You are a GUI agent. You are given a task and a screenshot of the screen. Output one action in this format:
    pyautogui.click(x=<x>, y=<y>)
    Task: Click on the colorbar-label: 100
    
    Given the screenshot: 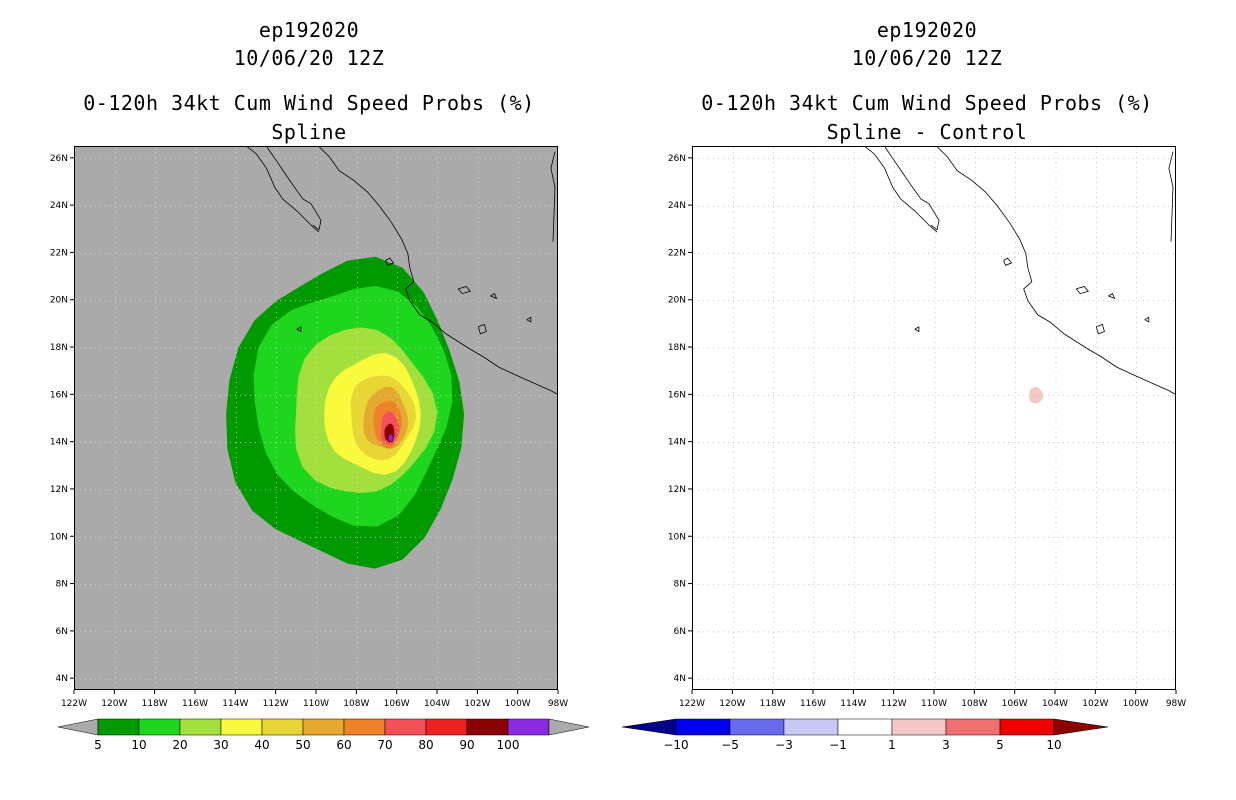 What is the action you would take?
    pyautogui.click(x=508, y=745)
    